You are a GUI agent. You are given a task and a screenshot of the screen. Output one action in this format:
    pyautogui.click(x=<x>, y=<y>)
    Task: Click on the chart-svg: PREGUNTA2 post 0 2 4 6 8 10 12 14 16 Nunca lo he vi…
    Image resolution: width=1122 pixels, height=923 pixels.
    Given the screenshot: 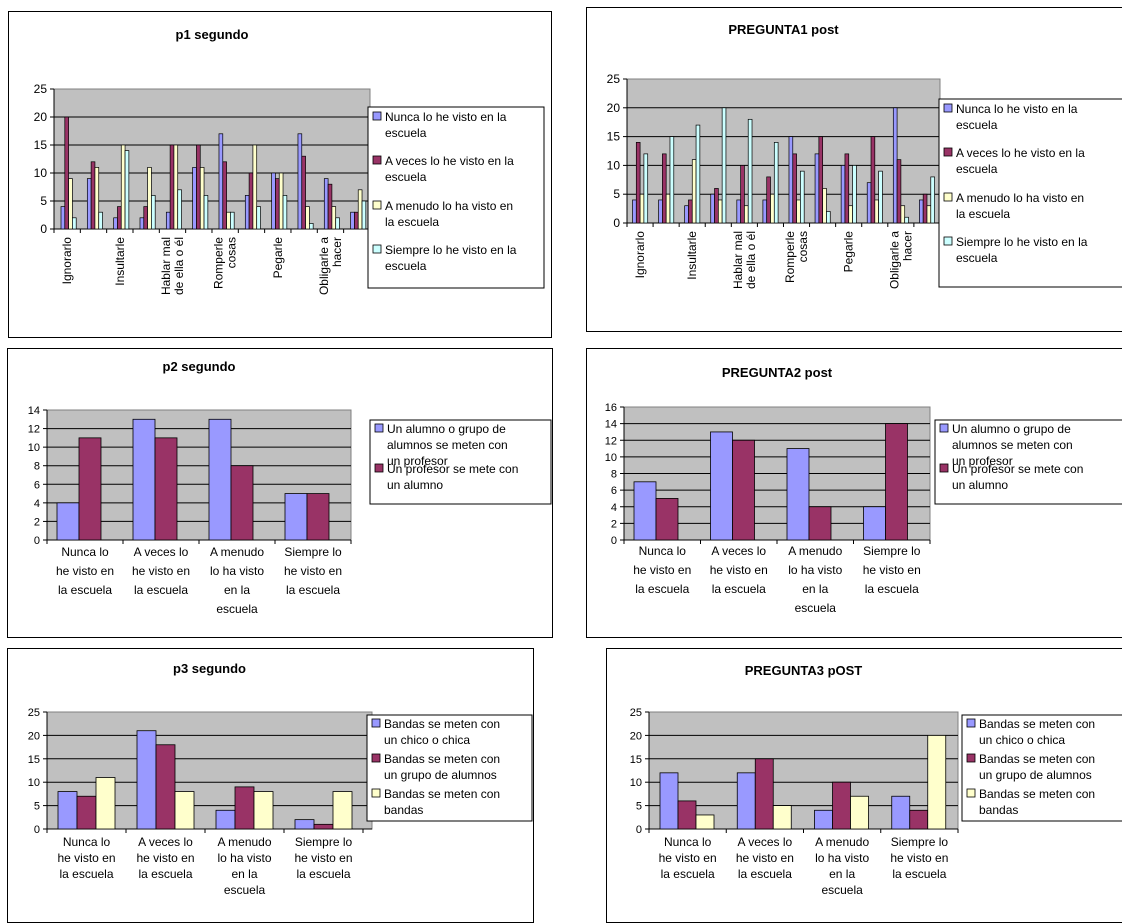 What is the action you would take?
    pyautogui.click(x=863, y=490)
    